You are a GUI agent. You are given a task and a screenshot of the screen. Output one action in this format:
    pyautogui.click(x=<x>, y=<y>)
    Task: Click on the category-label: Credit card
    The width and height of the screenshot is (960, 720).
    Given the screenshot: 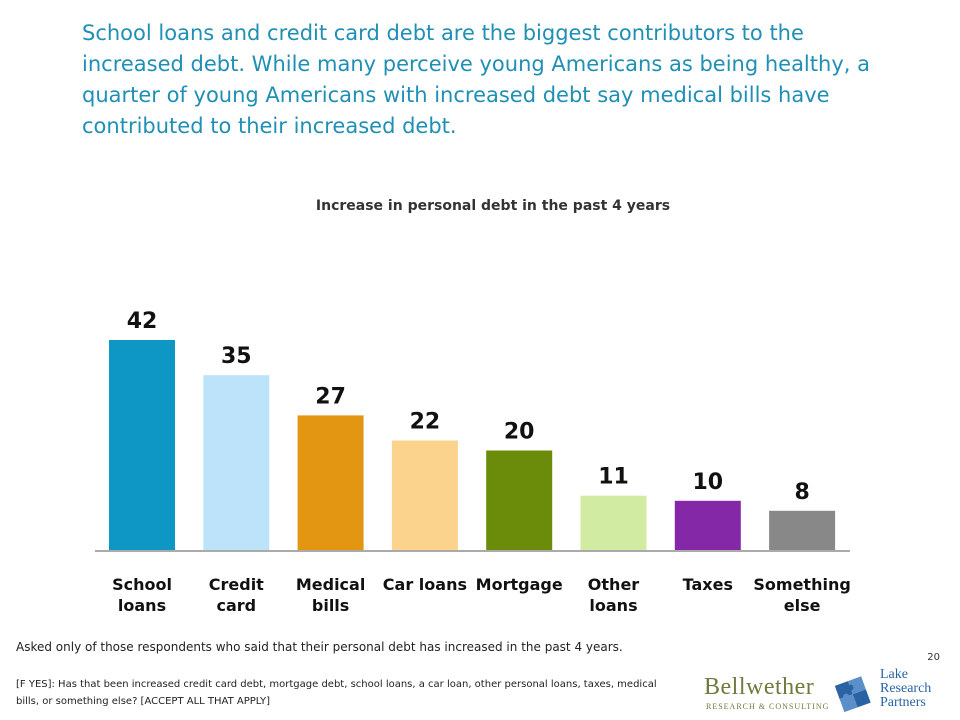 What is the action you would take?
    pyautogui.click(x=236, y=595)
    